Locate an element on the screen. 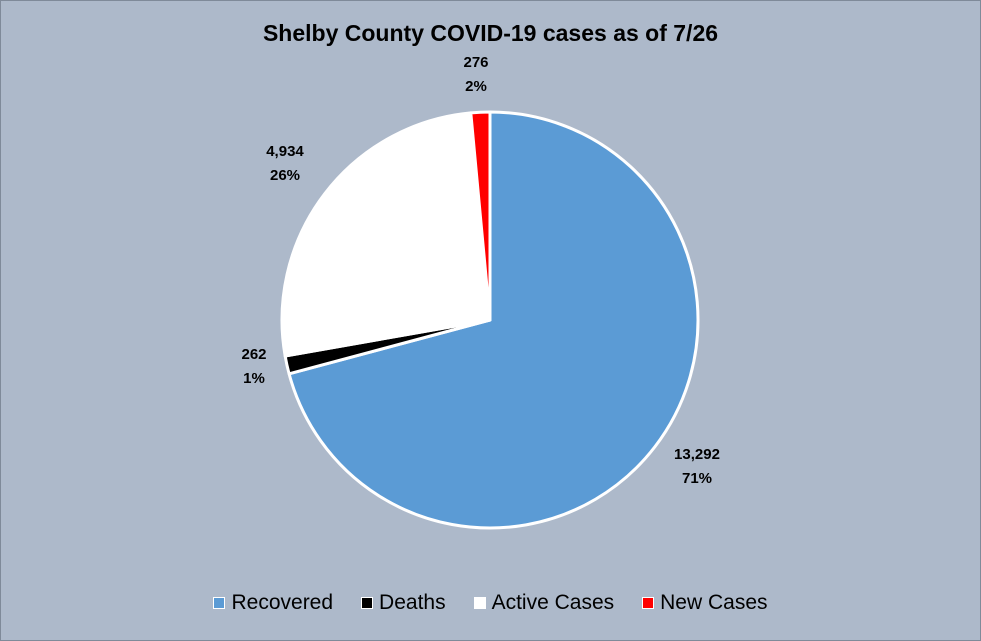 The width and height of the screenshot is (981, 641). legend-item-recovered: Recovered is located at coordinates (273, 603).